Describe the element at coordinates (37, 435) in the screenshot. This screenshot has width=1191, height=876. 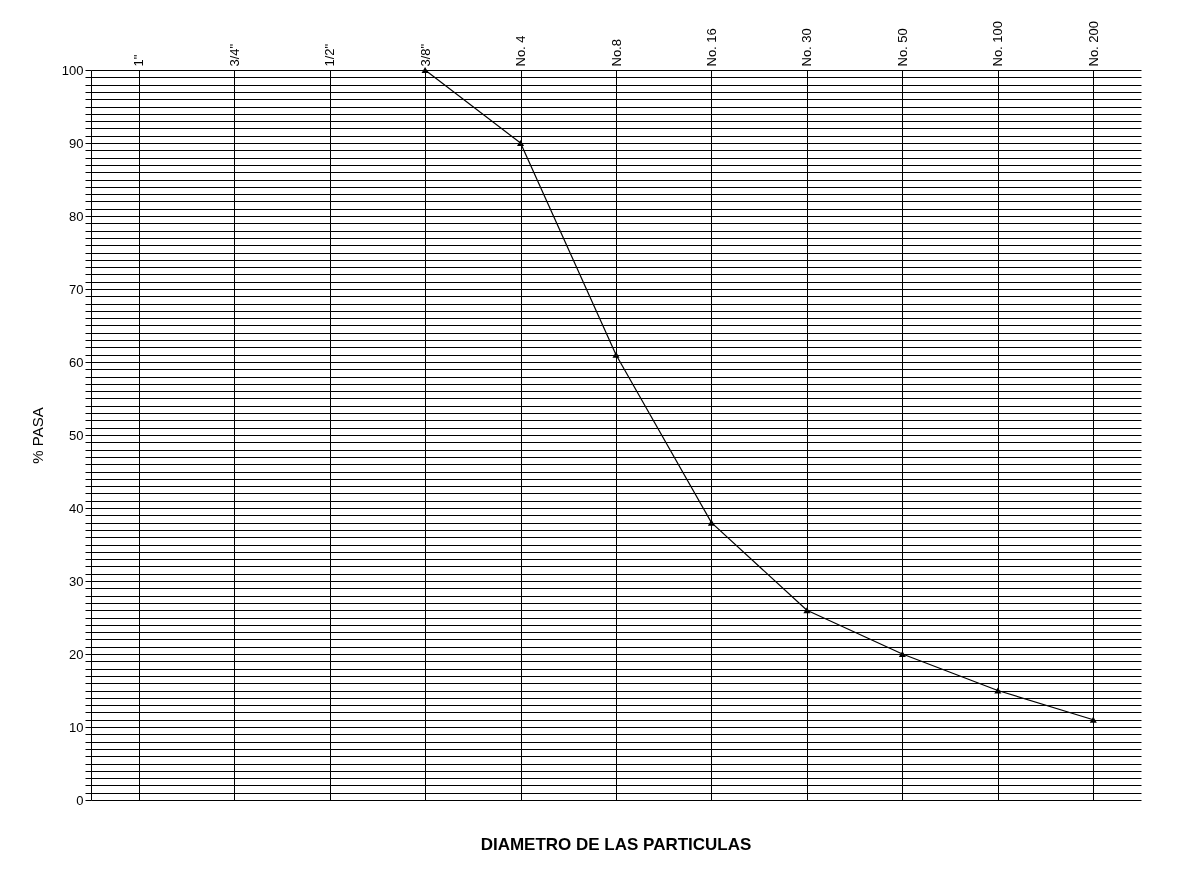
I see `y-axis-title: % PASA` at that location.